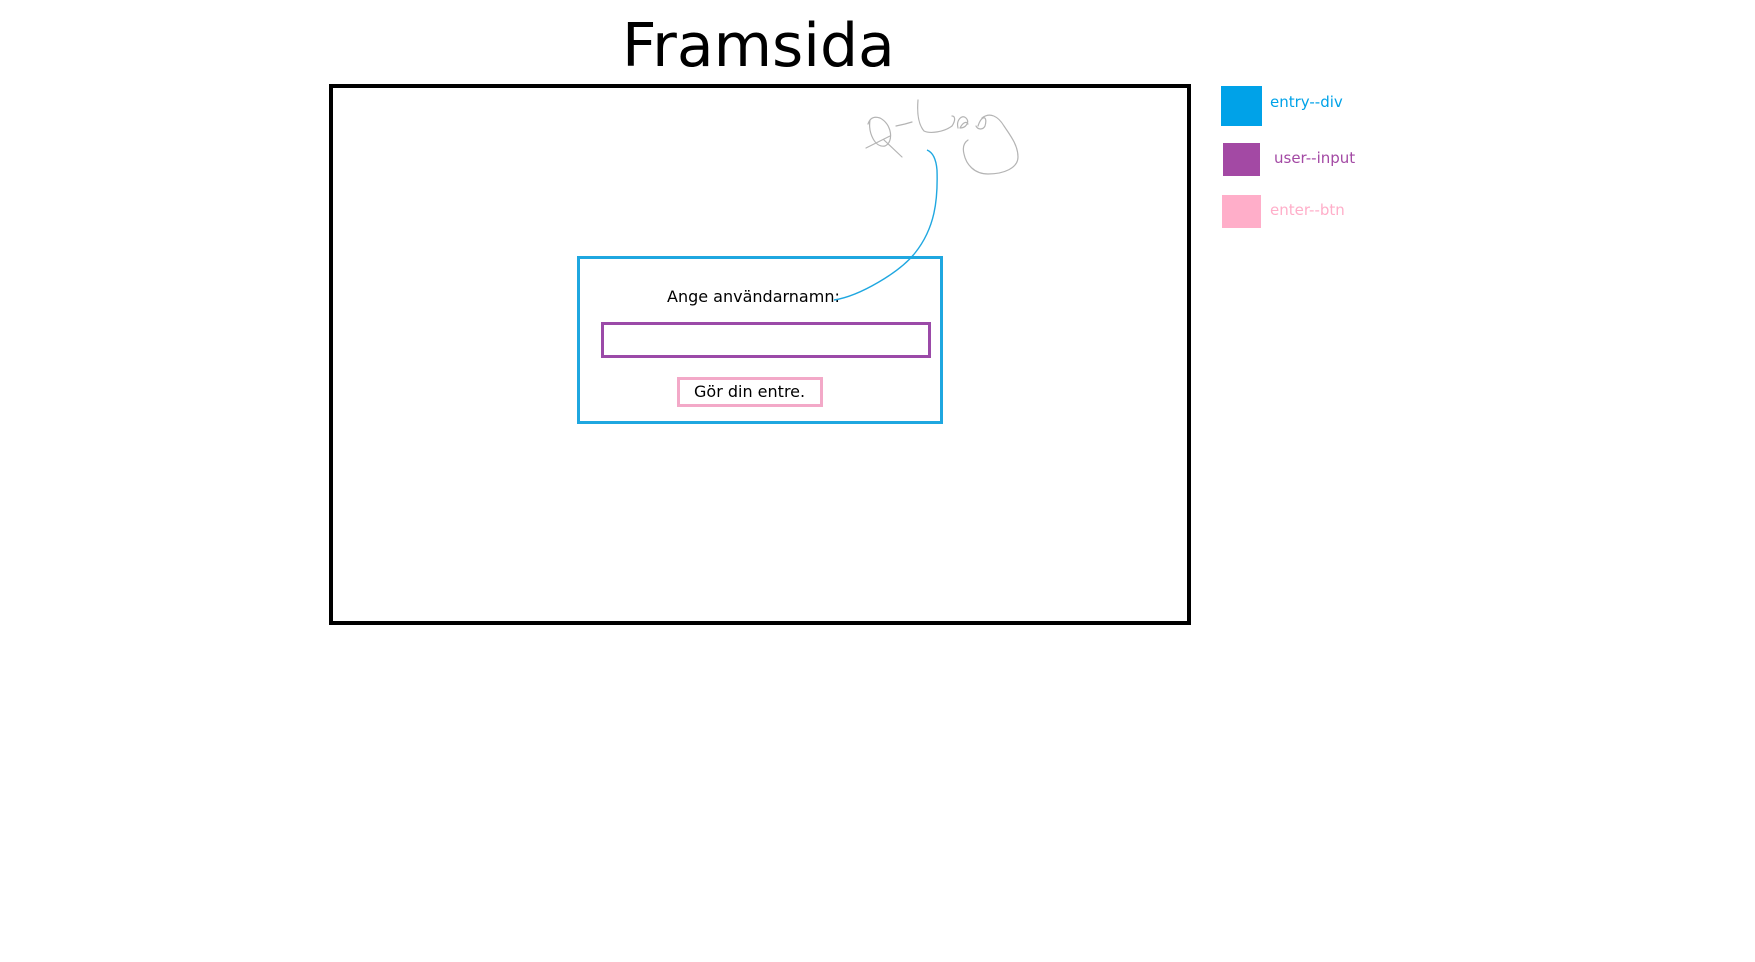 This screenshot has width=1755, height=962. Describe the element at coordinates (1306, 102) in the screenshot. I see `legend-label-entry-div: entry--div` at that location.